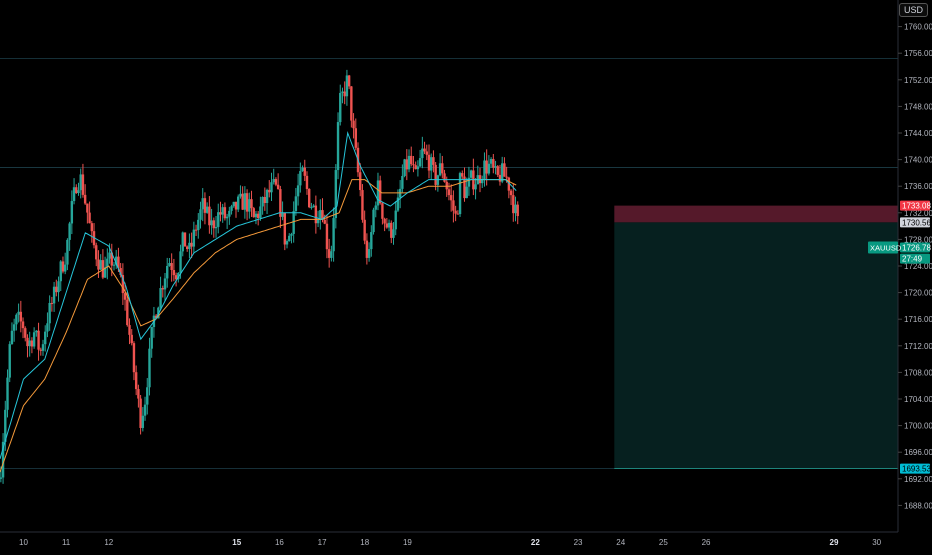  What do you see at coordinates (407, 542) in the screenshot?
I see `time-tick-label: 19` at bounding box center [407, 542].